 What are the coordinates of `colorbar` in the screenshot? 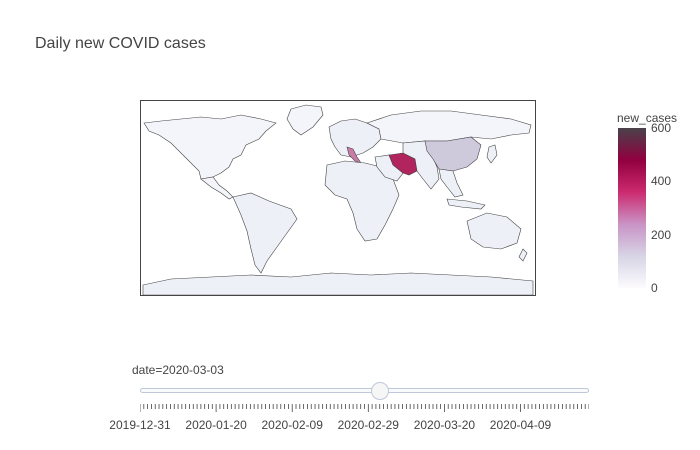 It's located at (632, 208).